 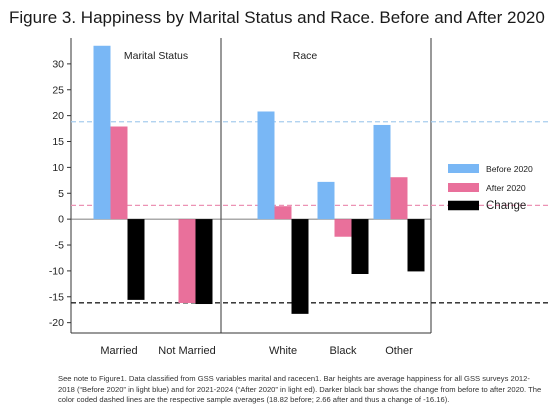 What do you see at coordinates (382, 172) in the screenshot?
I see `bar-other-before-2020` at bounding box center [382, 172].